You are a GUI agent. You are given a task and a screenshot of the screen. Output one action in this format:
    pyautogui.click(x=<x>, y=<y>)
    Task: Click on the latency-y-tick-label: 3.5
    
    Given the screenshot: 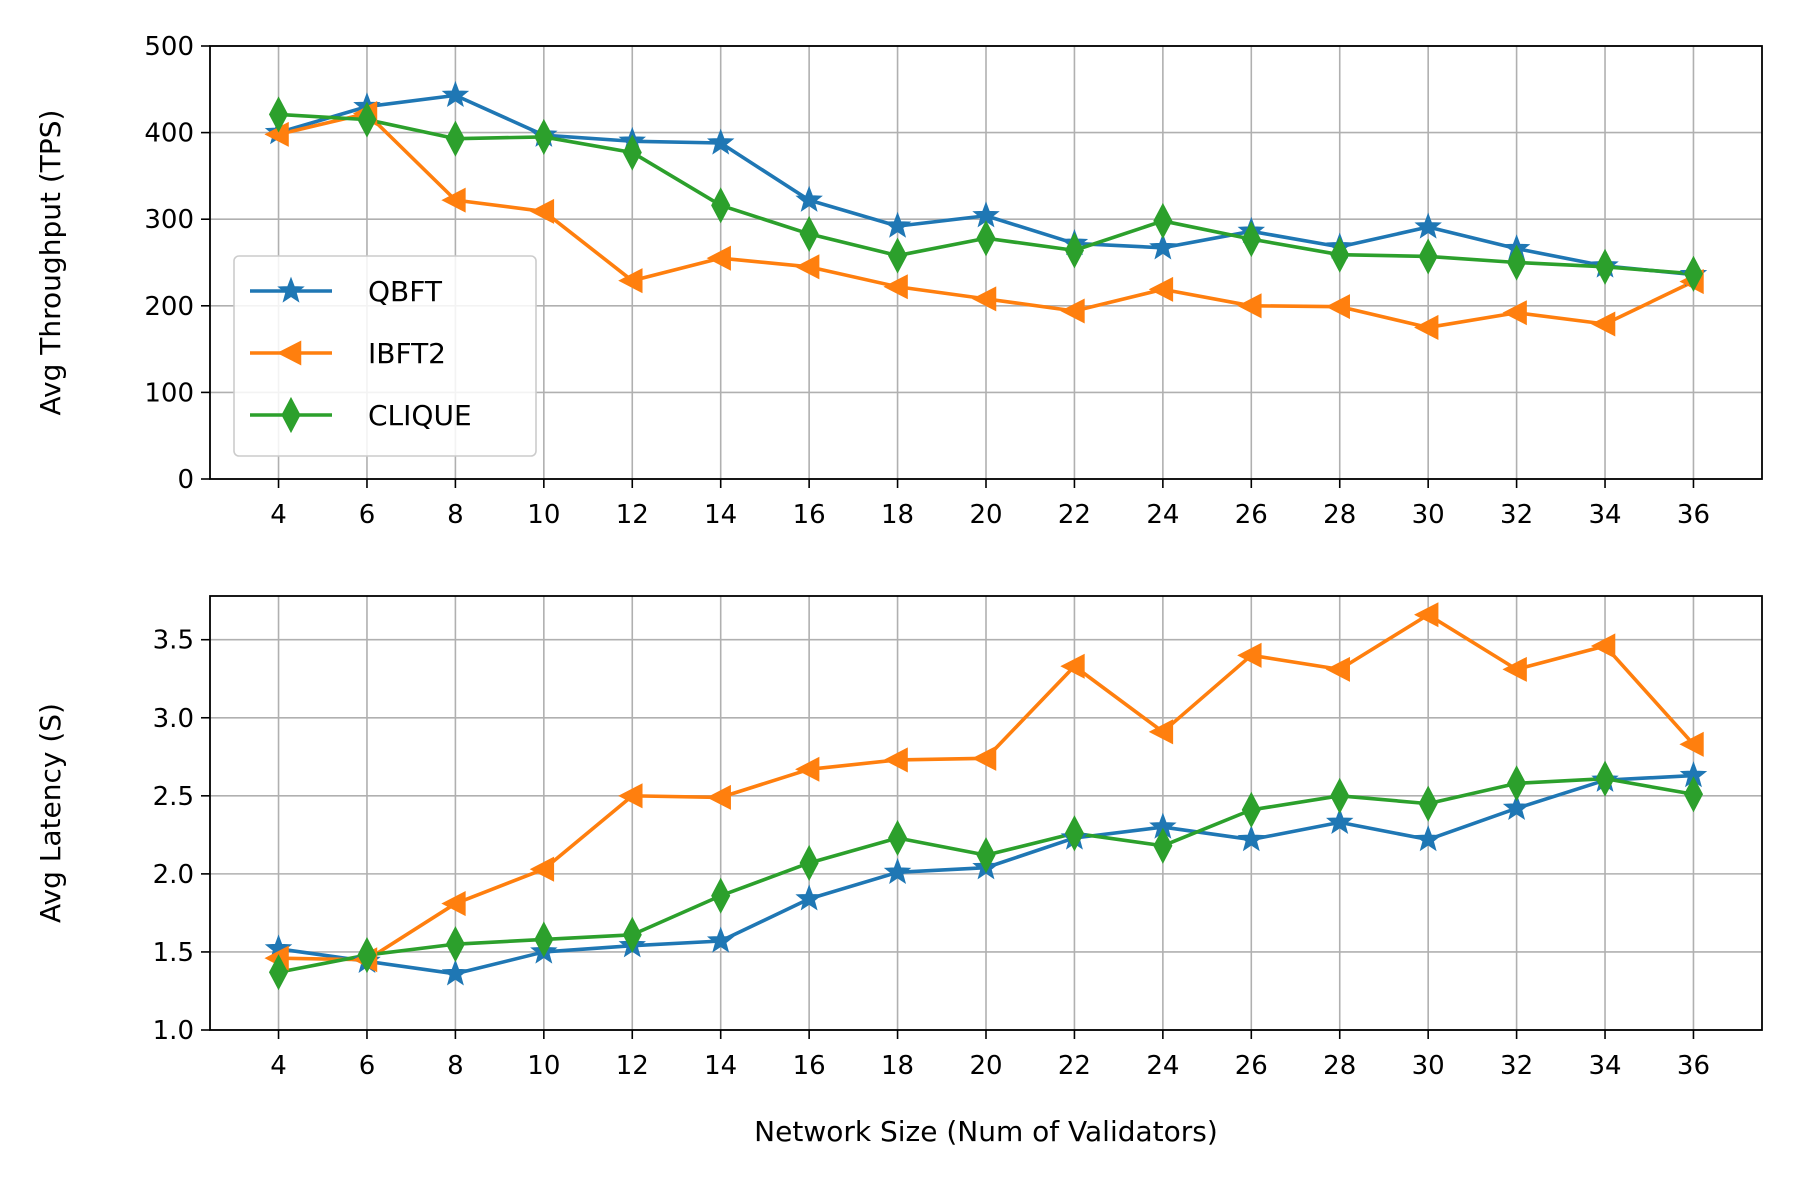 What is the action you would take?
    pyautogui.click(x=173, y=641)
    